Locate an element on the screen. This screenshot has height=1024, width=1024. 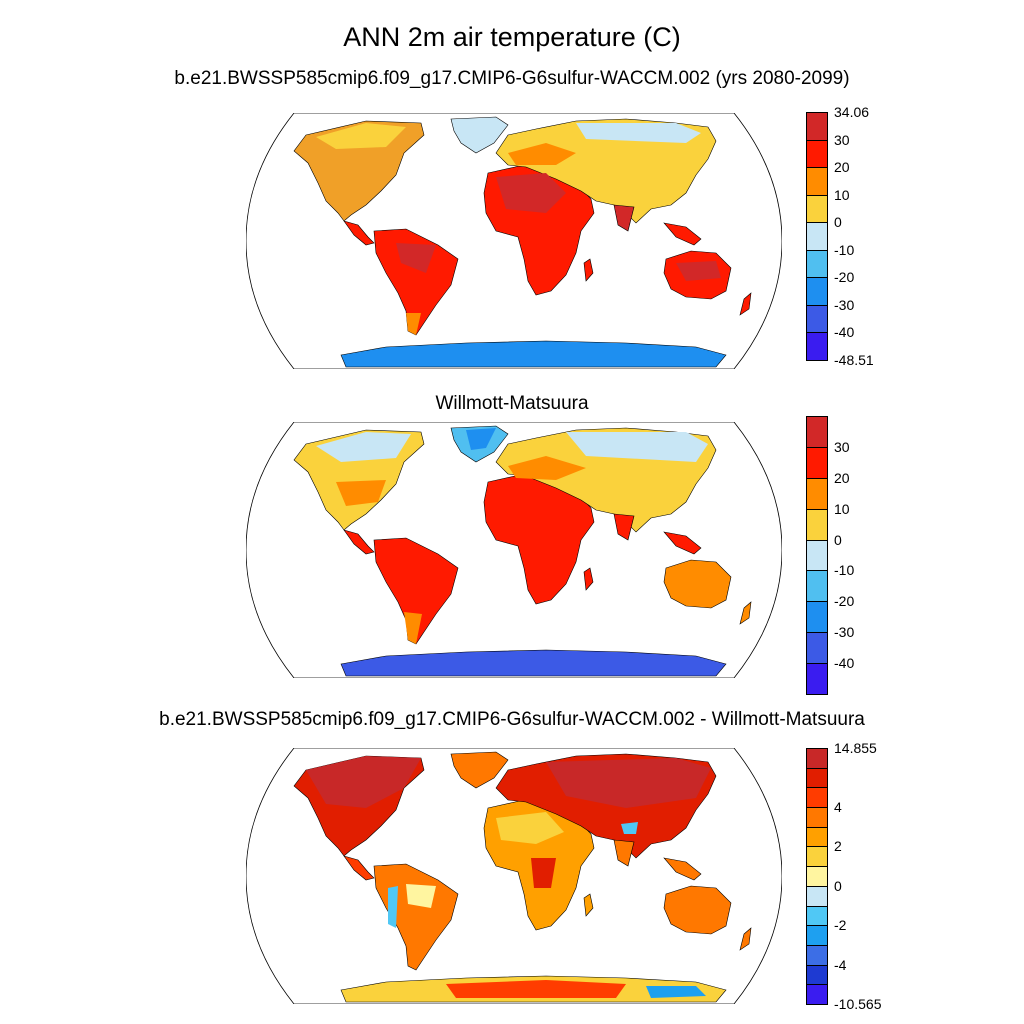
greenland-ice-region is located at coordinates (481, 439).